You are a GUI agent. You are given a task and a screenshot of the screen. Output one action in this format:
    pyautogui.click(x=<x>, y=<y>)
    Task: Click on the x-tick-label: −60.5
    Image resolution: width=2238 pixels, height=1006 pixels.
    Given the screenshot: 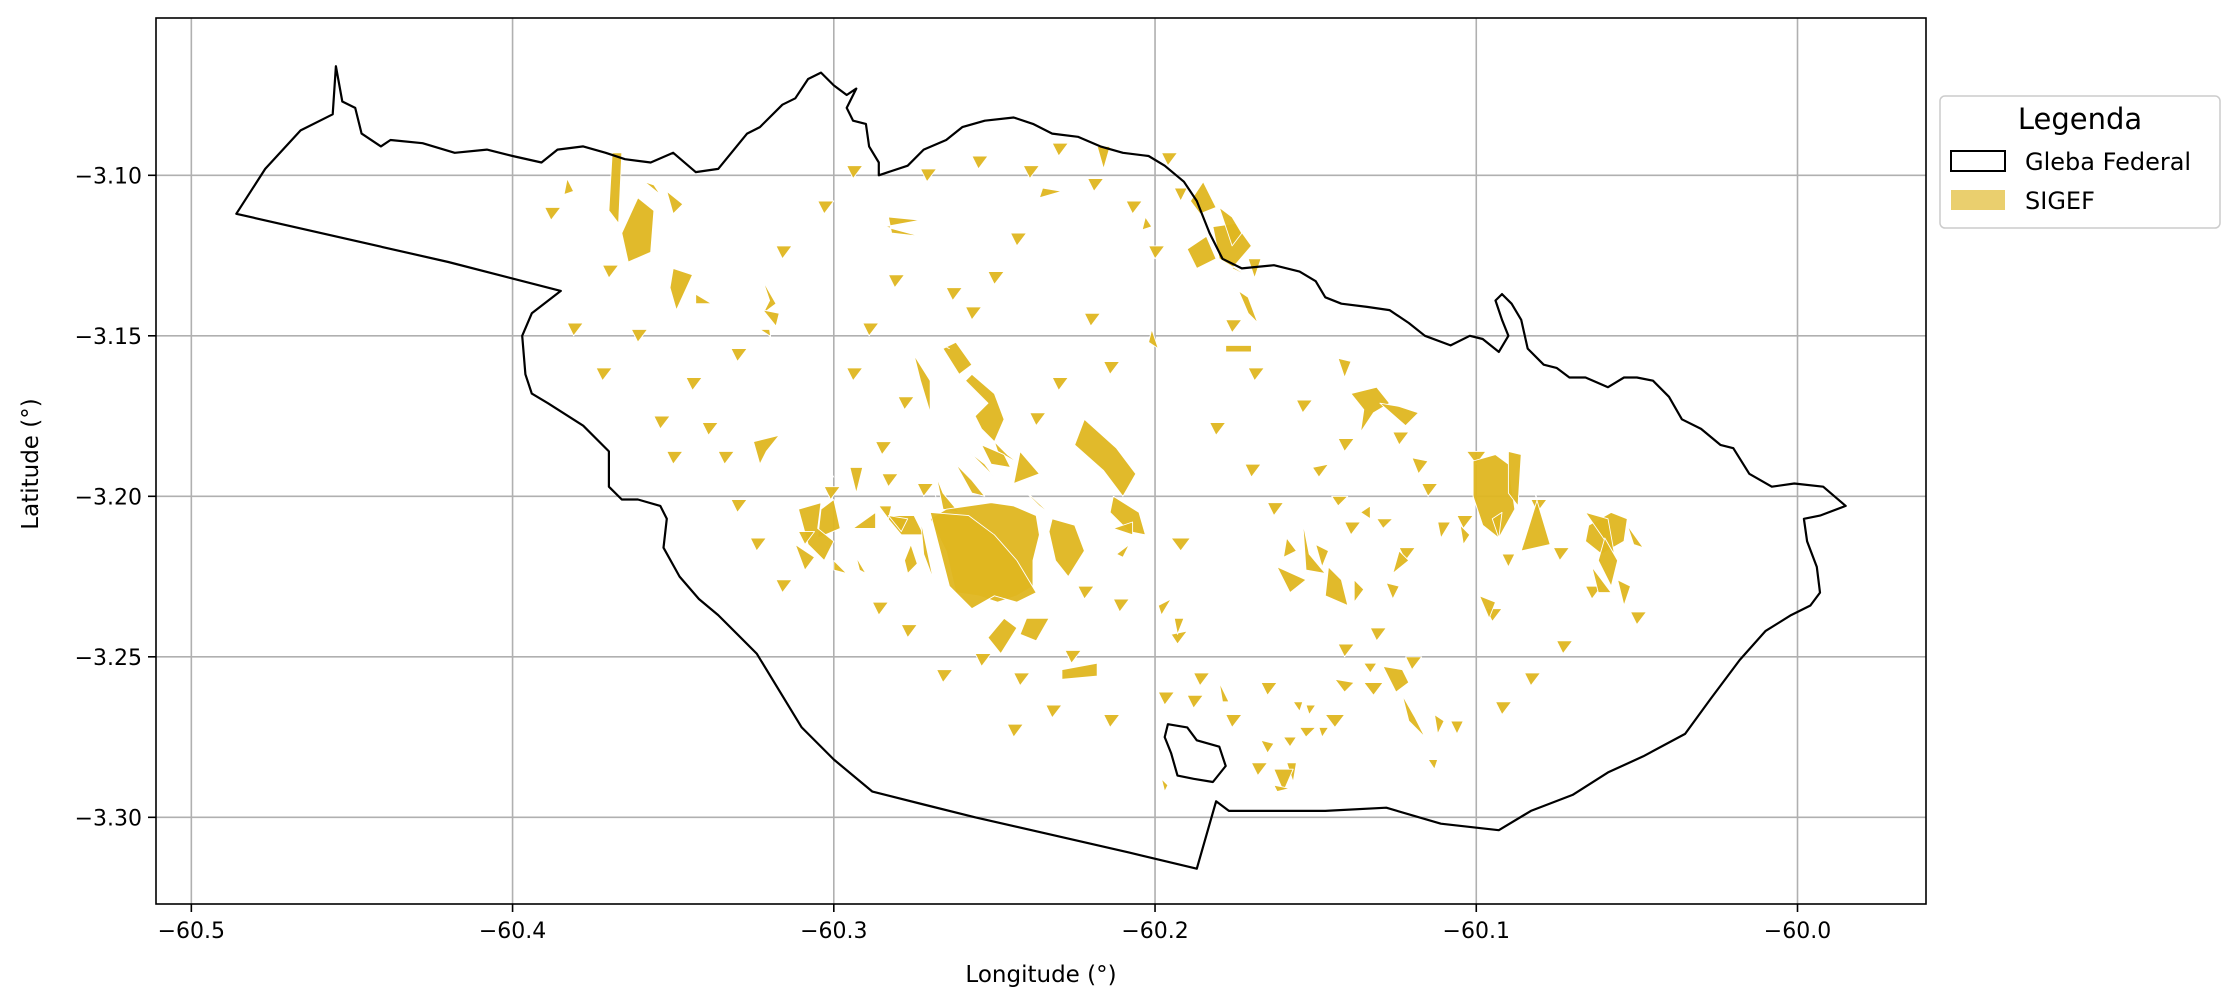 What is the action you would take?
    pyautogui.click(x=191, y=931)
    